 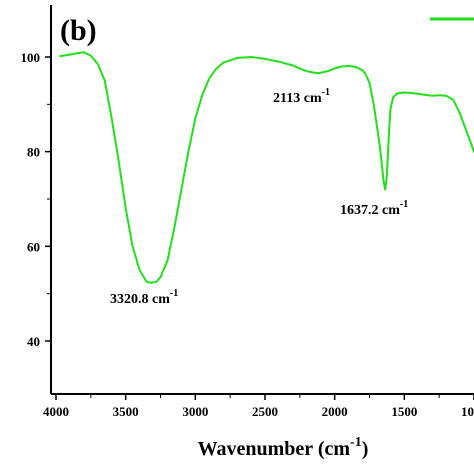 I want to click on y-tick-label: 80, so click(x=33, y=152).